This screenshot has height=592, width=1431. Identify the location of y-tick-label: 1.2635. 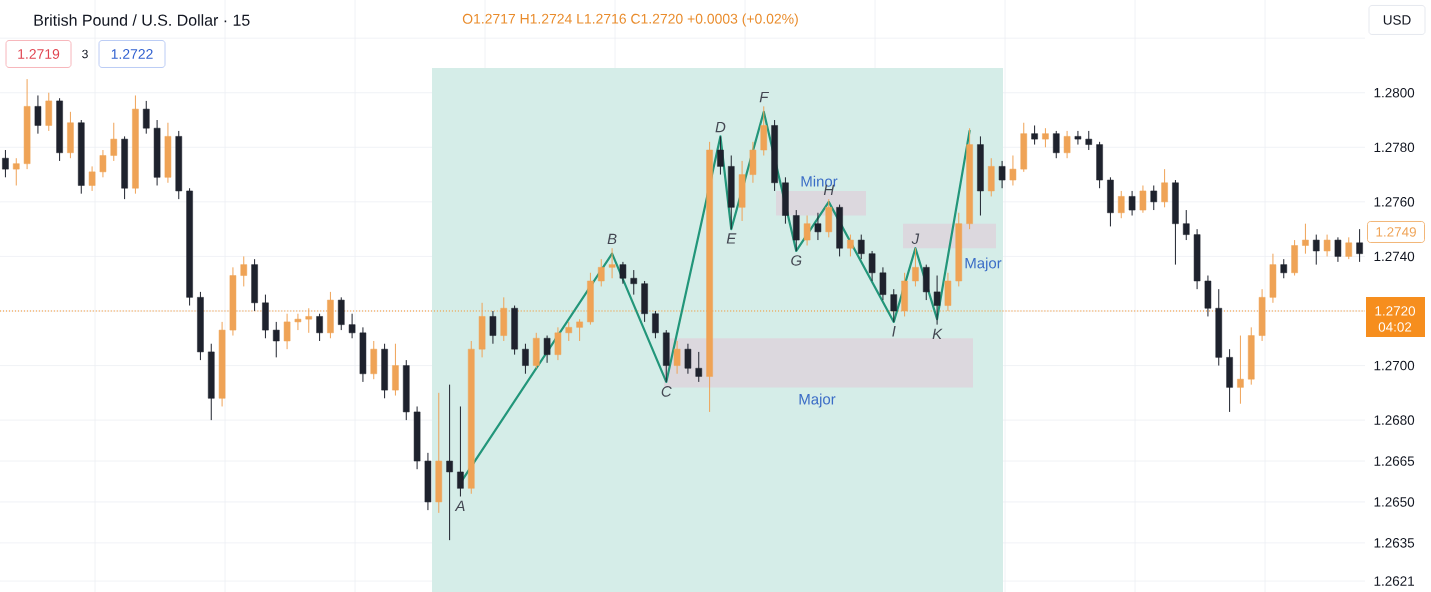
(1394, 543).